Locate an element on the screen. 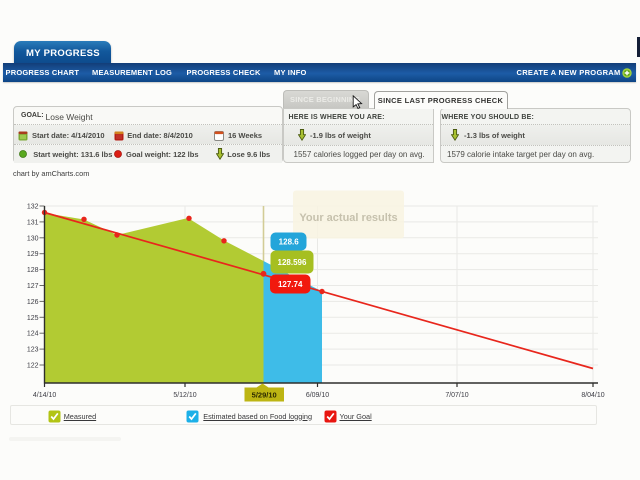 This screenshot has width=640, height=480. svg-text: 129 is located at coordinates (33, 254).